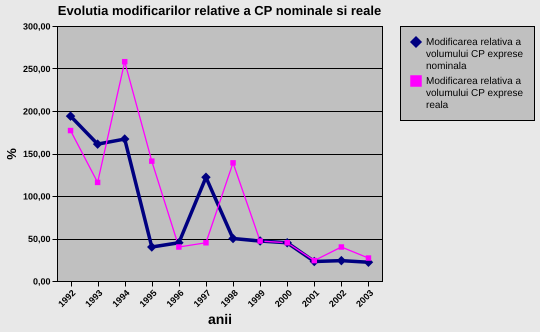  Describe the element at coordinates (475, 93) in the screenshot. I see `legend-label: Modificarea relativa a volumului CP exprese reala` at that location.